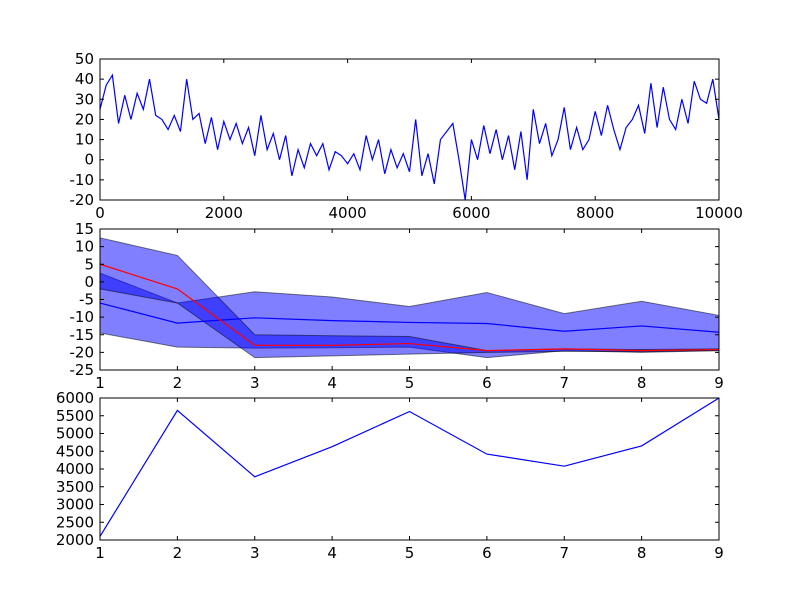 This screenshot has width=800, height=600. I want to click on y-tick-label: 40, so click(84, 79).